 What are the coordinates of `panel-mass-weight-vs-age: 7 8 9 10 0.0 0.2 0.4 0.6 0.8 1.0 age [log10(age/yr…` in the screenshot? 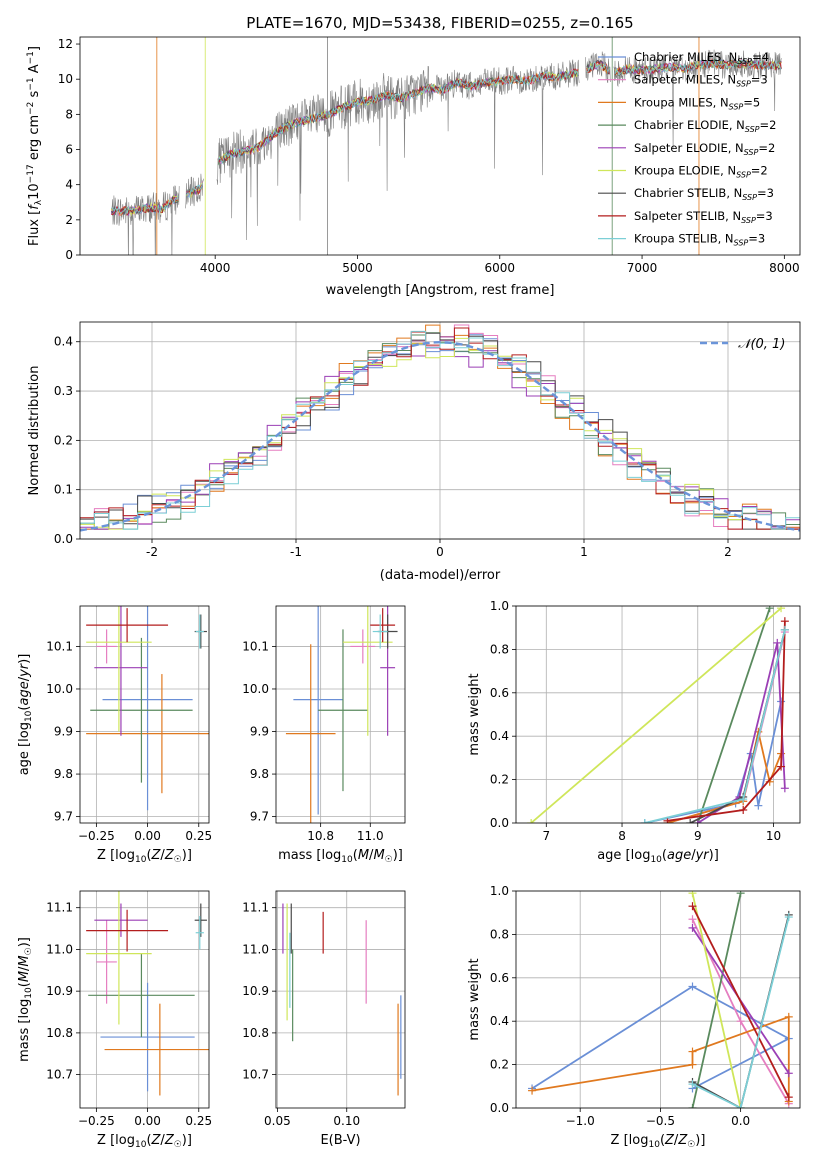 It's located at (634, 732).